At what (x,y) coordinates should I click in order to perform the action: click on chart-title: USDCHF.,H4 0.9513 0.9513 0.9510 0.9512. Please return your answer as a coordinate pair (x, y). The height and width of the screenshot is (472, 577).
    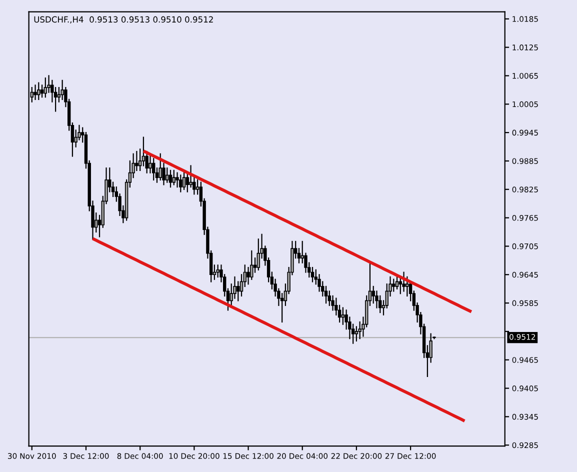
    Looking at the image, I should click on (123, 20).